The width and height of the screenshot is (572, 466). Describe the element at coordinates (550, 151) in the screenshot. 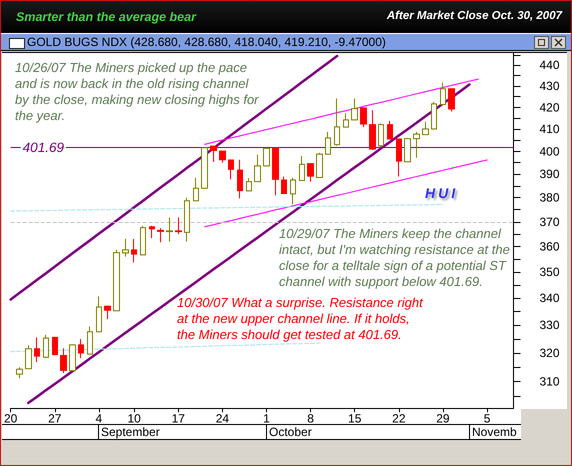

I see `y-tick-label: 400` at that location.